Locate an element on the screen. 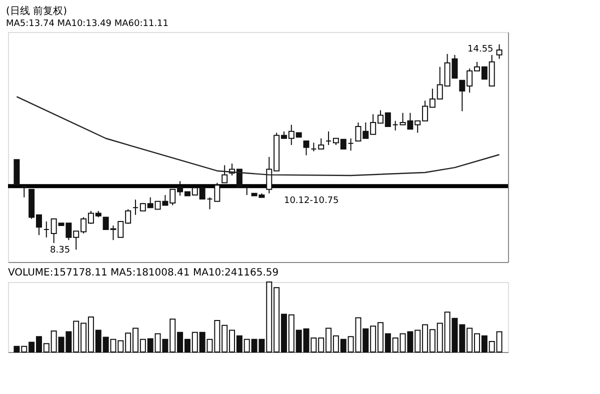  chart-title: VOLUME:157178.11 MA5:181008.41 MA10:241165.59 is located at coordinates (143, 273).